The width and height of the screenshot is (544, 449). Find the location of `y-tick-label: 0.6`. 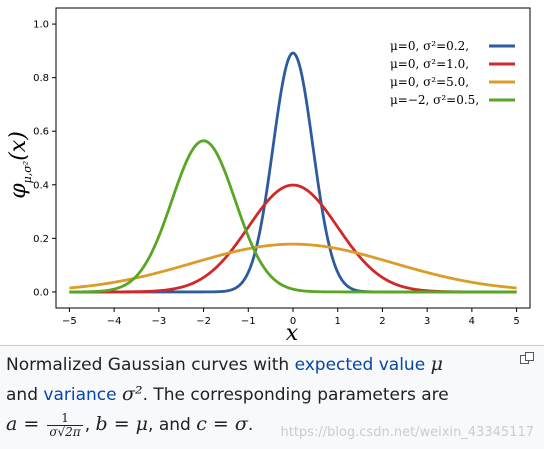

y-tick-label: 0.6 is located at coordinates (41, 132).